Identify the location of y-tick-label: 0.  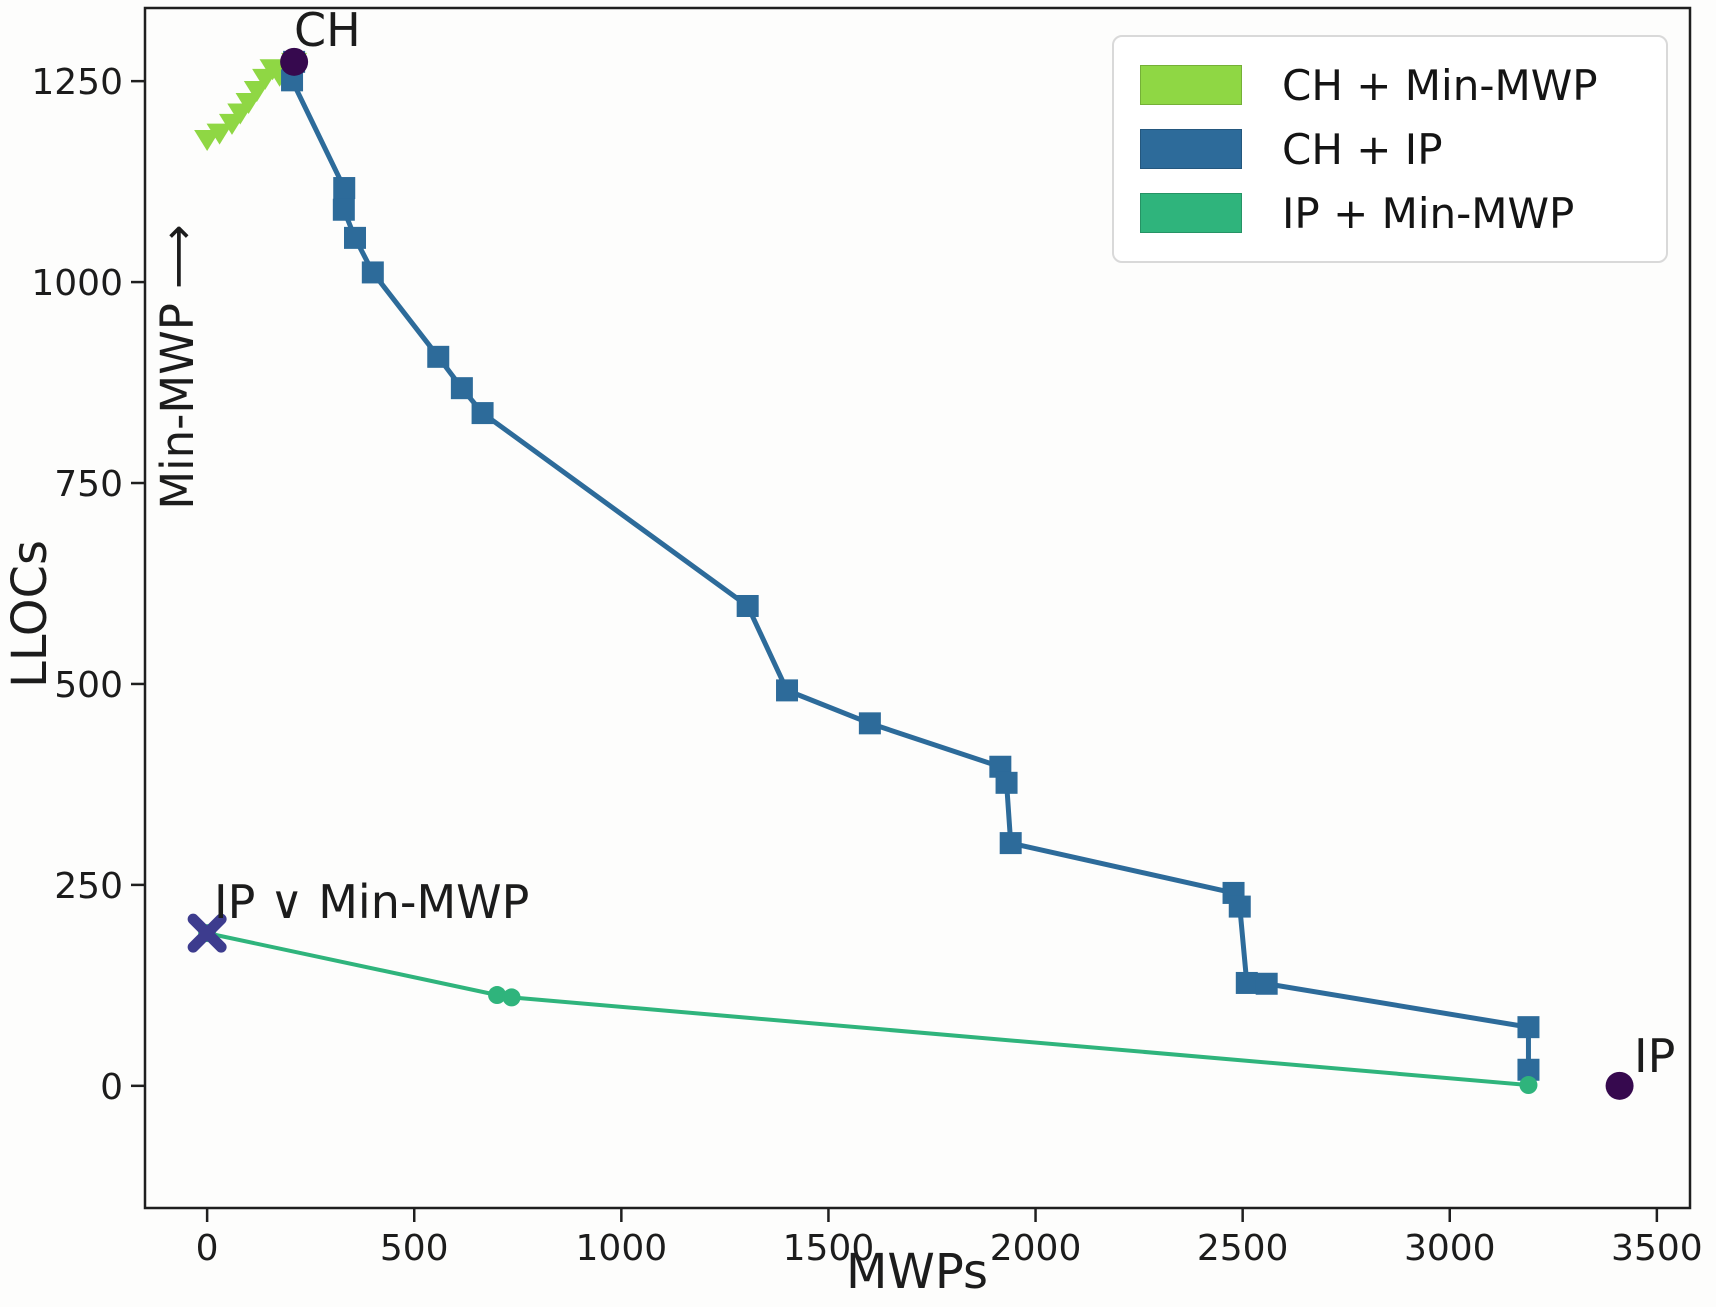
(111, 1087).